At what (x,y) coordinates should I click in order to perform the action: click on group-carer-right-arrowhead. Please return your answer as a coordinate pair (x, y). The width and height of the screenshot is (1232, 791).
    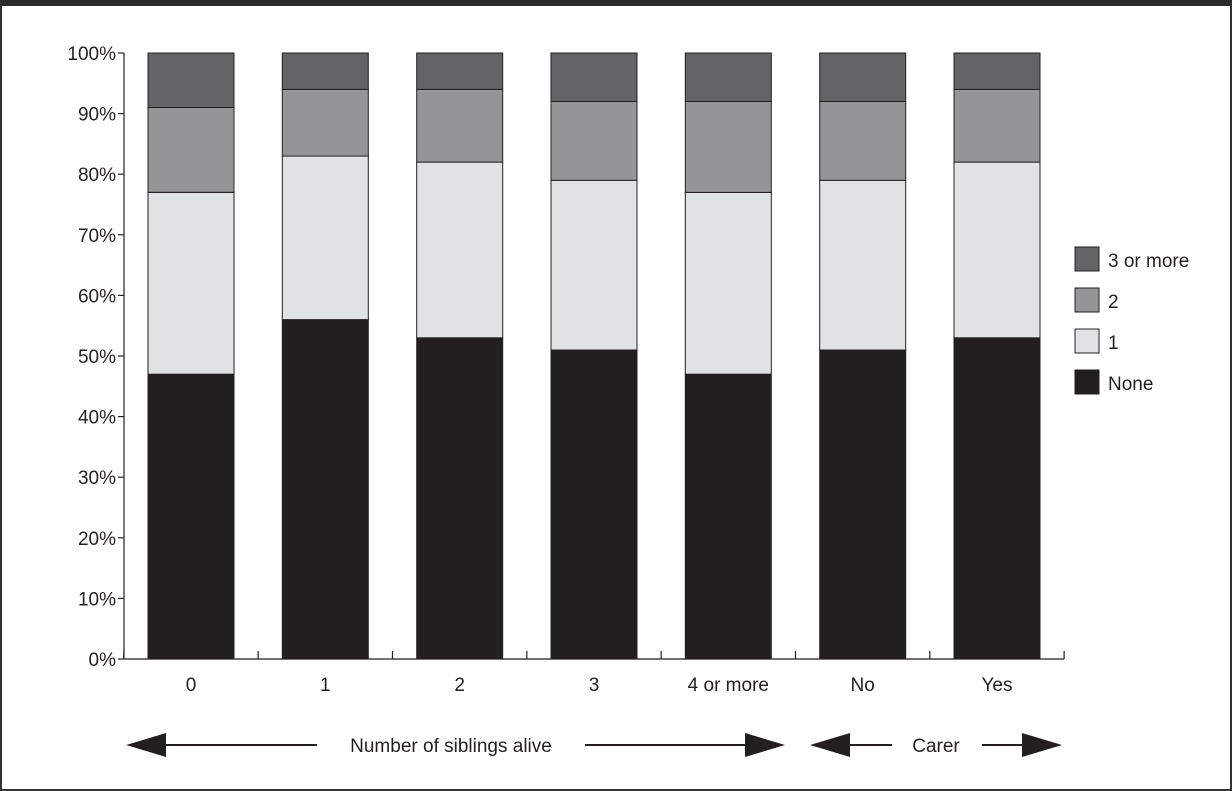
    Looking at the image, I should click on (1042, 745).